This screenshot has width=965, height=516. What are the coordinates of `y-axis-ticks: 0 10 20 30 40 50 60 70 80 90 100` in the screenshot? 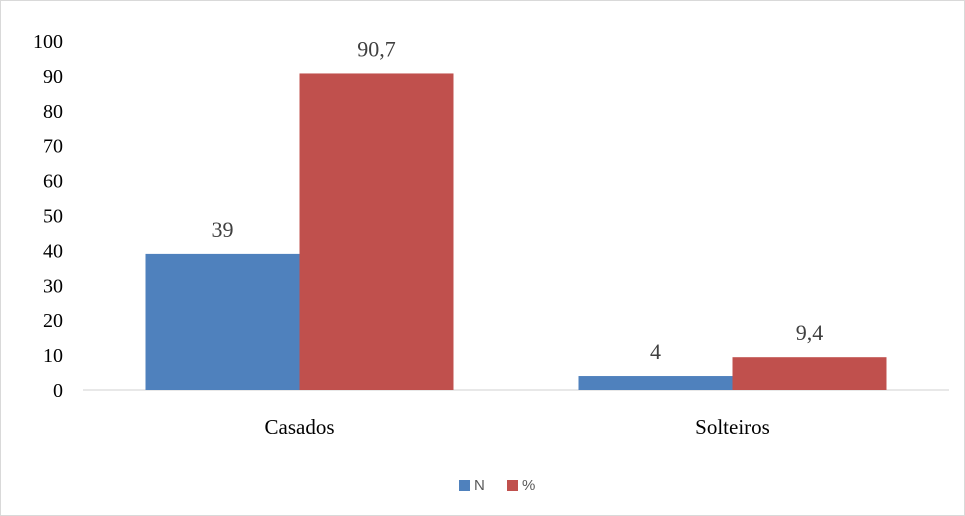 It's located at (48, 216).